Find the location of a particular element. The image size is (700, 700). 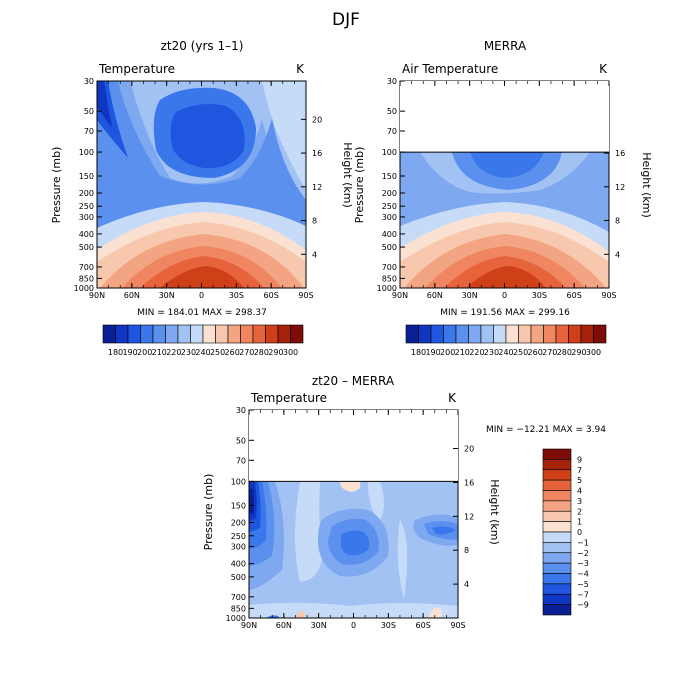

colorbar-label: 1 is located at coordinates (579, 522).